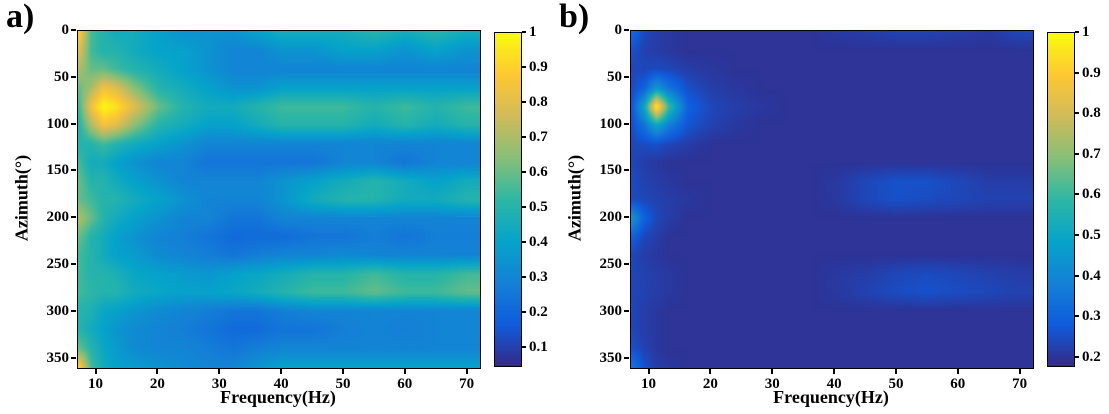 The image size is (1109, 414). I want to click on y-tick-label: 350, so click(611, 357).